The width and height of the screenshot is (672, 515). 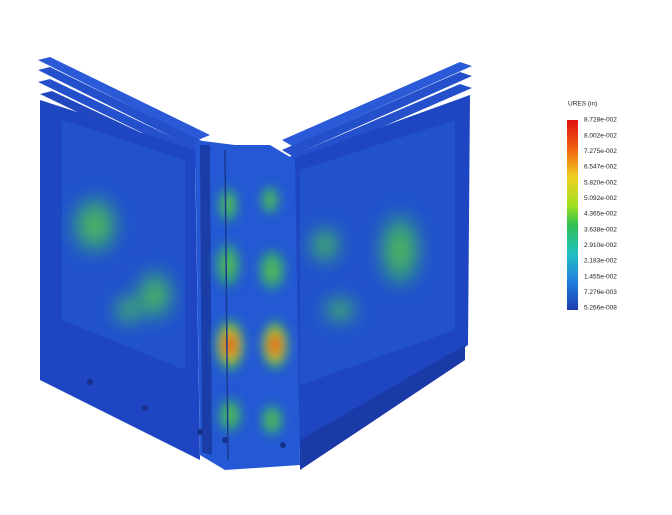 I want to click on legend-label: 8.728e-002, so click(x=600, y=120).